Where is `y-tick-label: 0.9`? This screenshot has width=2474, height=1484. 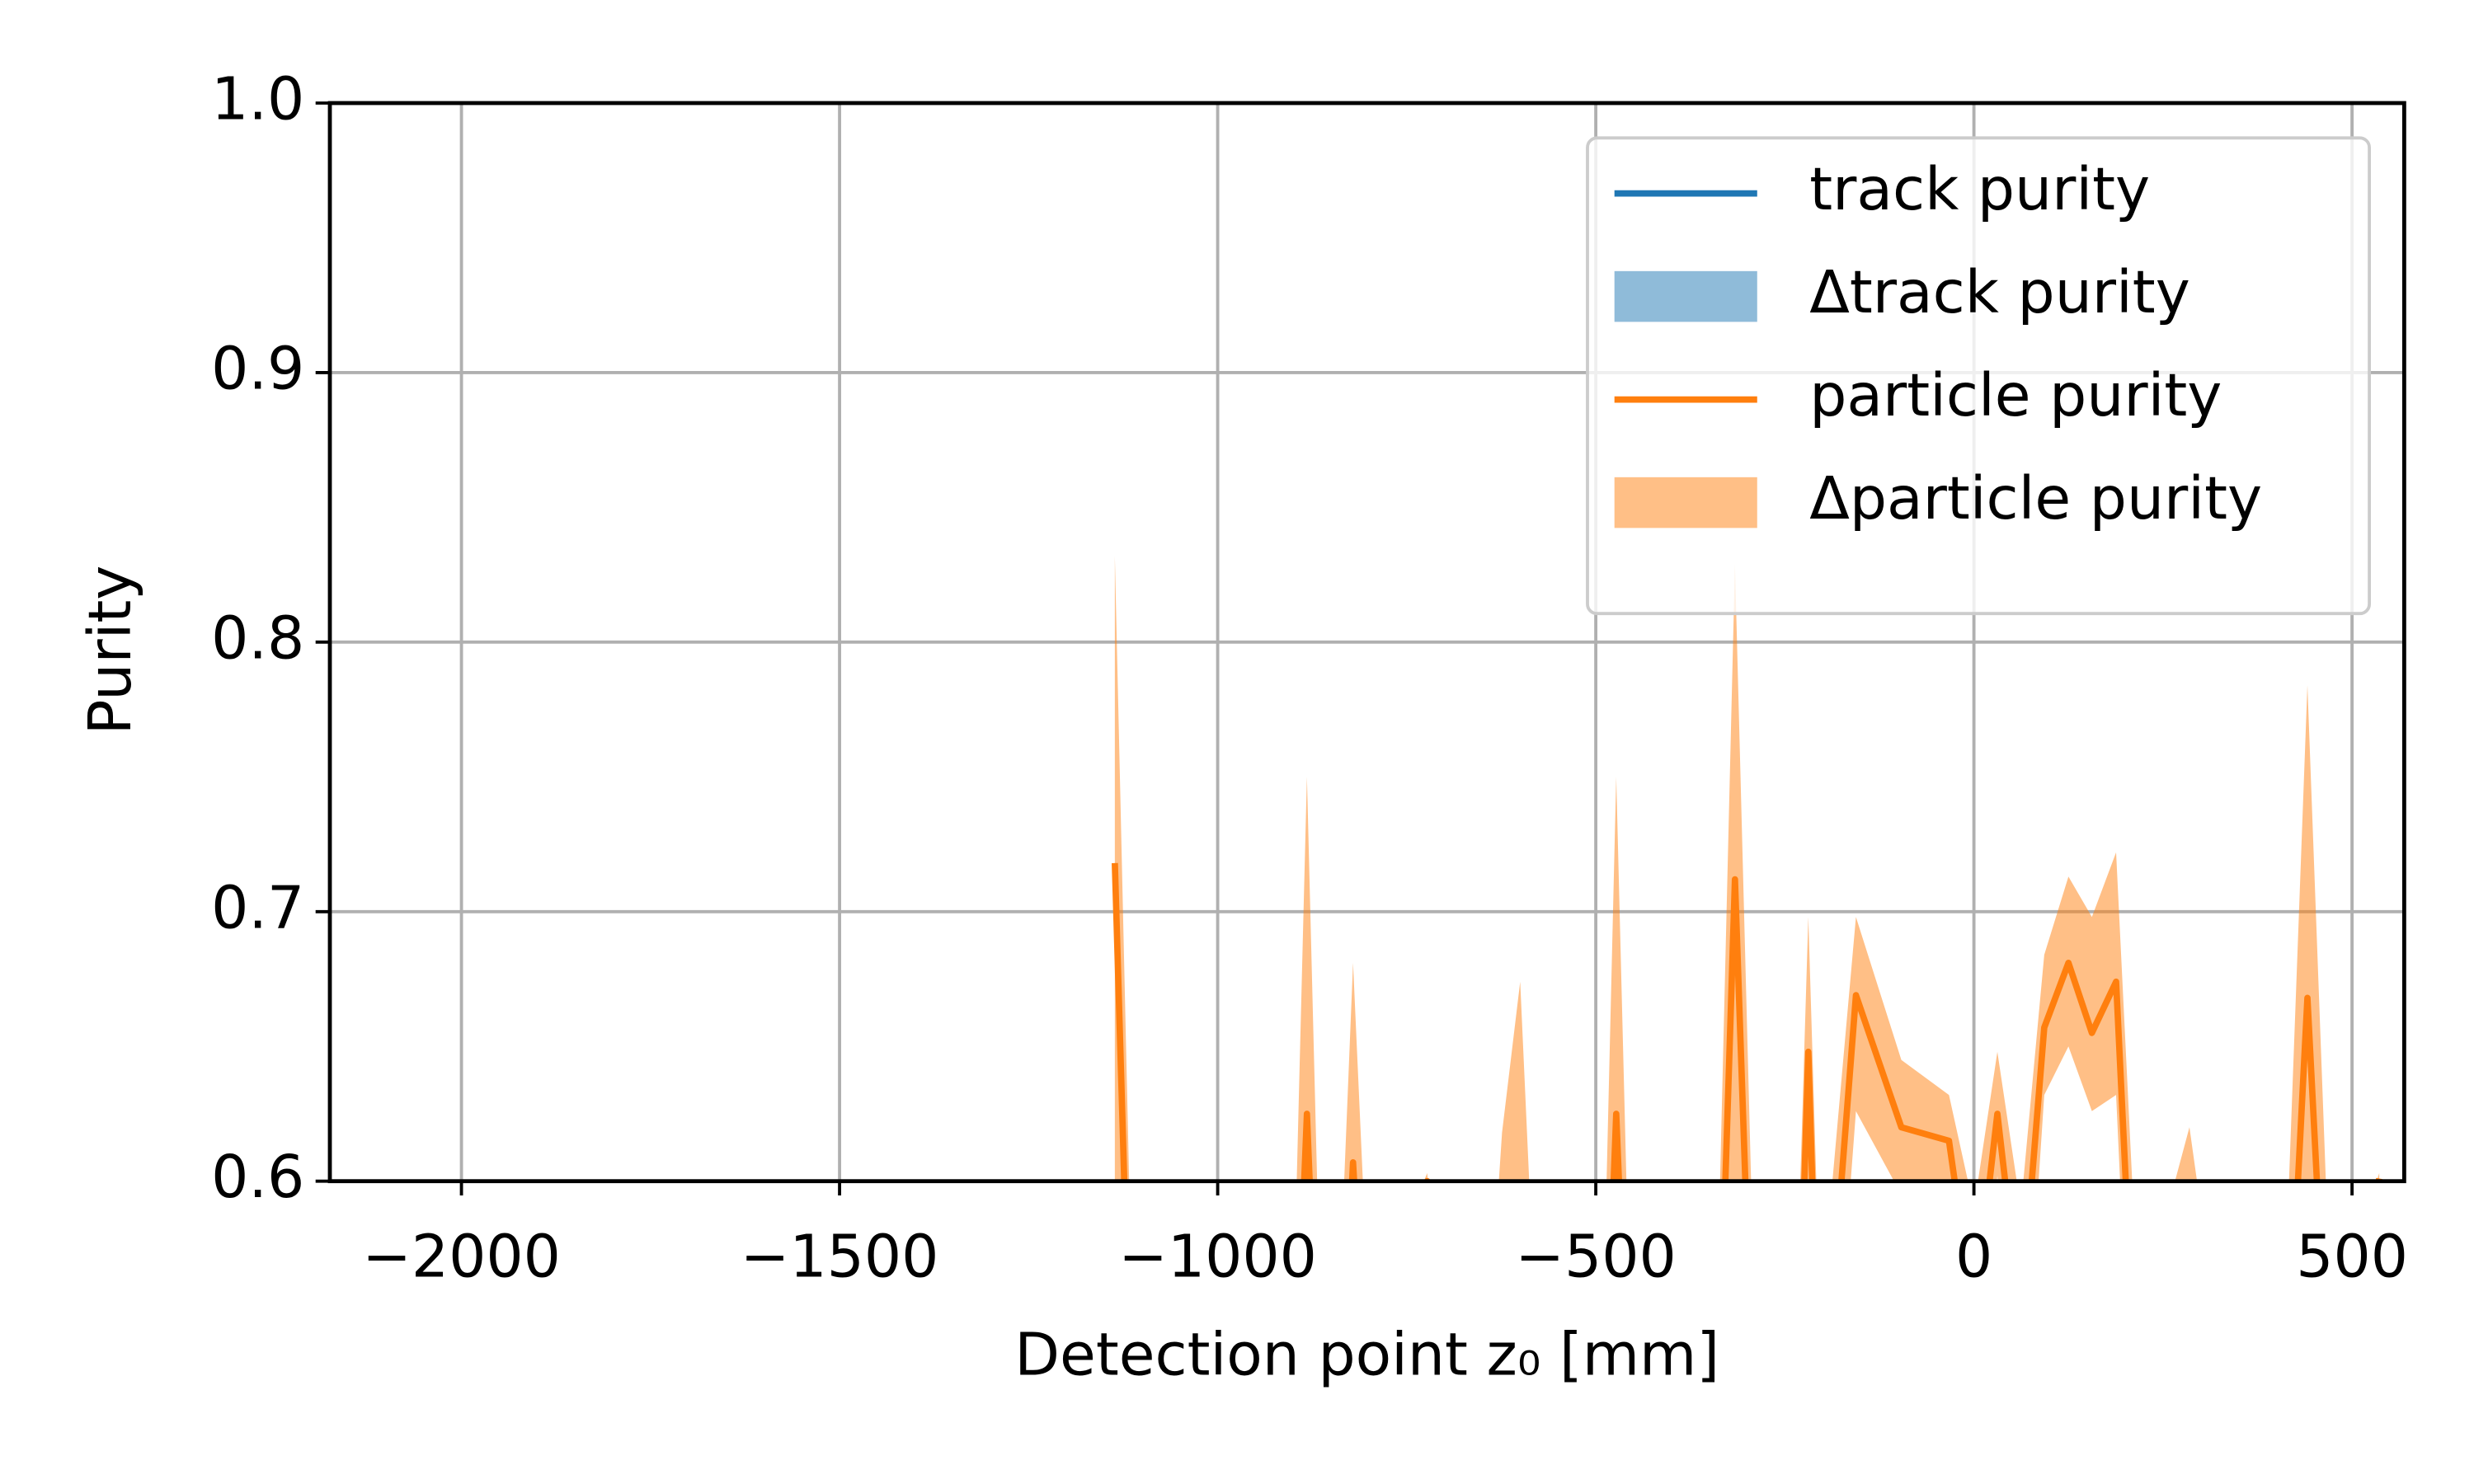
y-tick-label: 0.9 is located at coordinates (257, 368).